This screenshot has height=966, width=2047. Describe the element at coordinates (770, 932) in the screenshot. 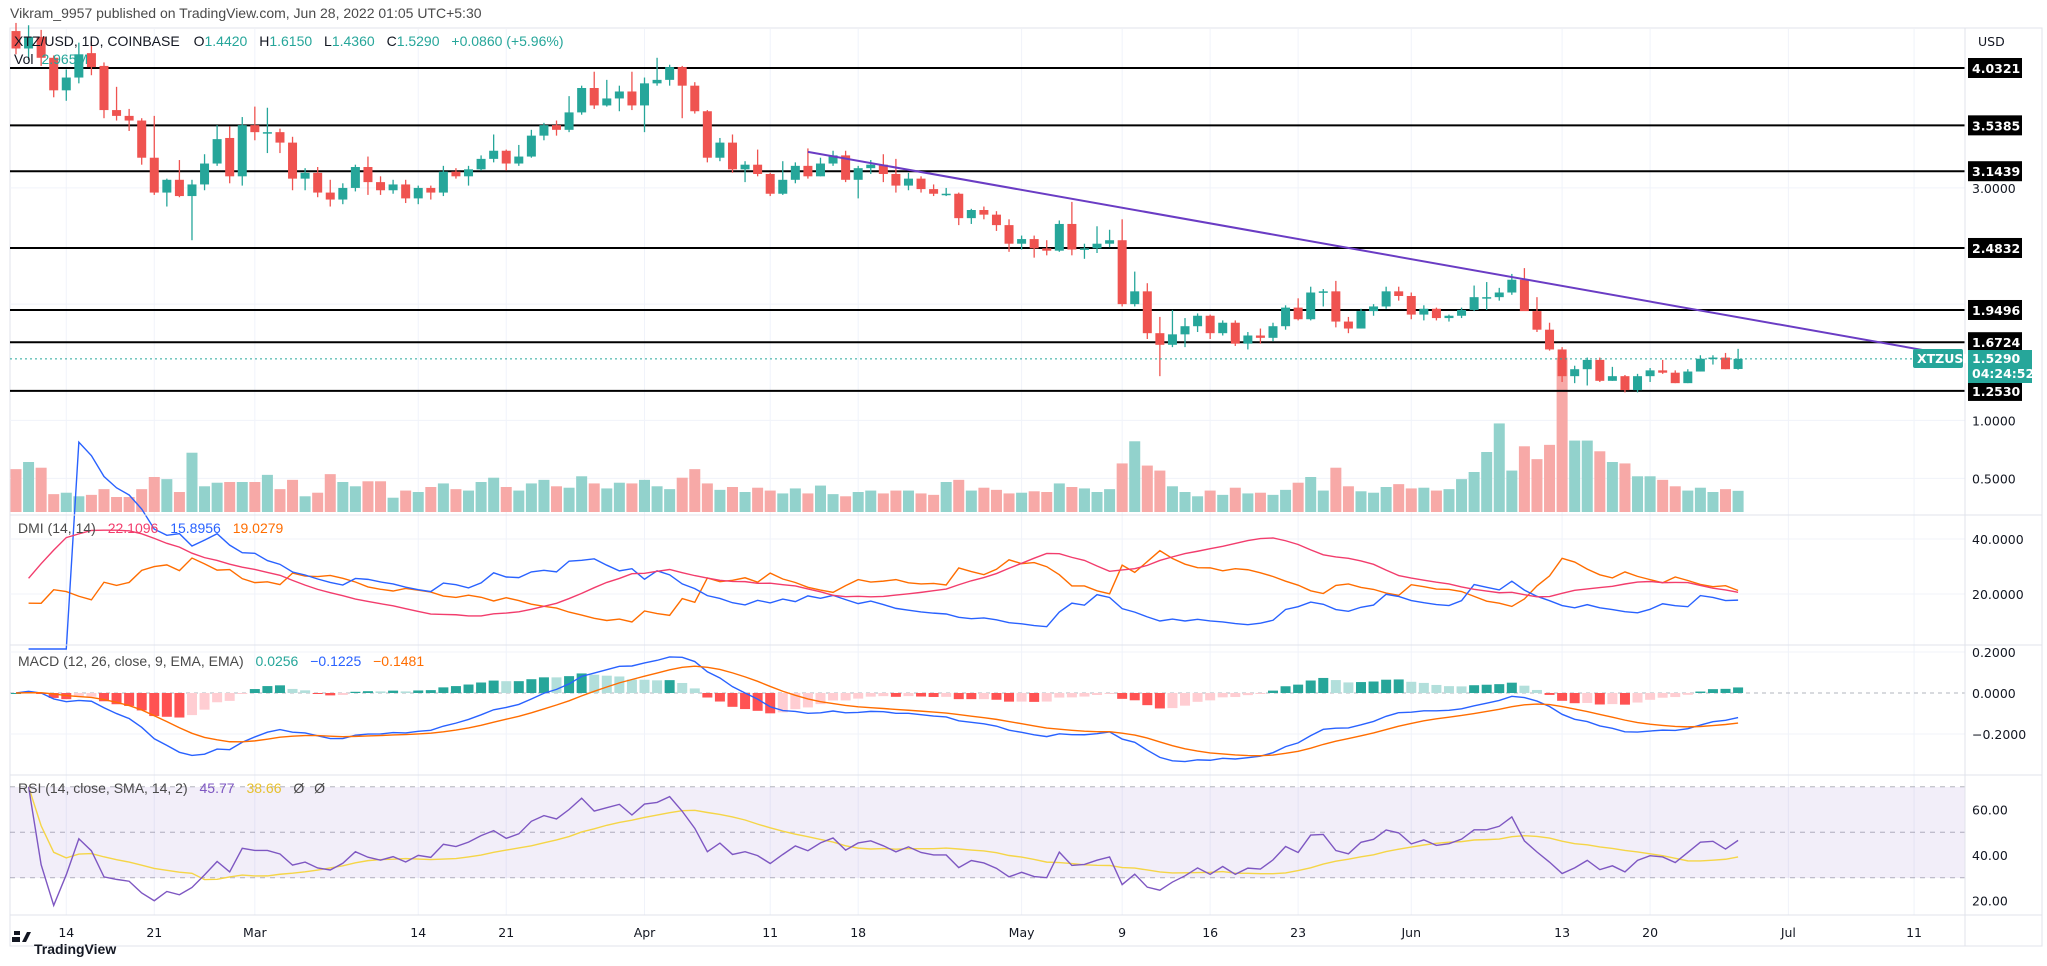

I see `time-tick-label: 11` at that location.